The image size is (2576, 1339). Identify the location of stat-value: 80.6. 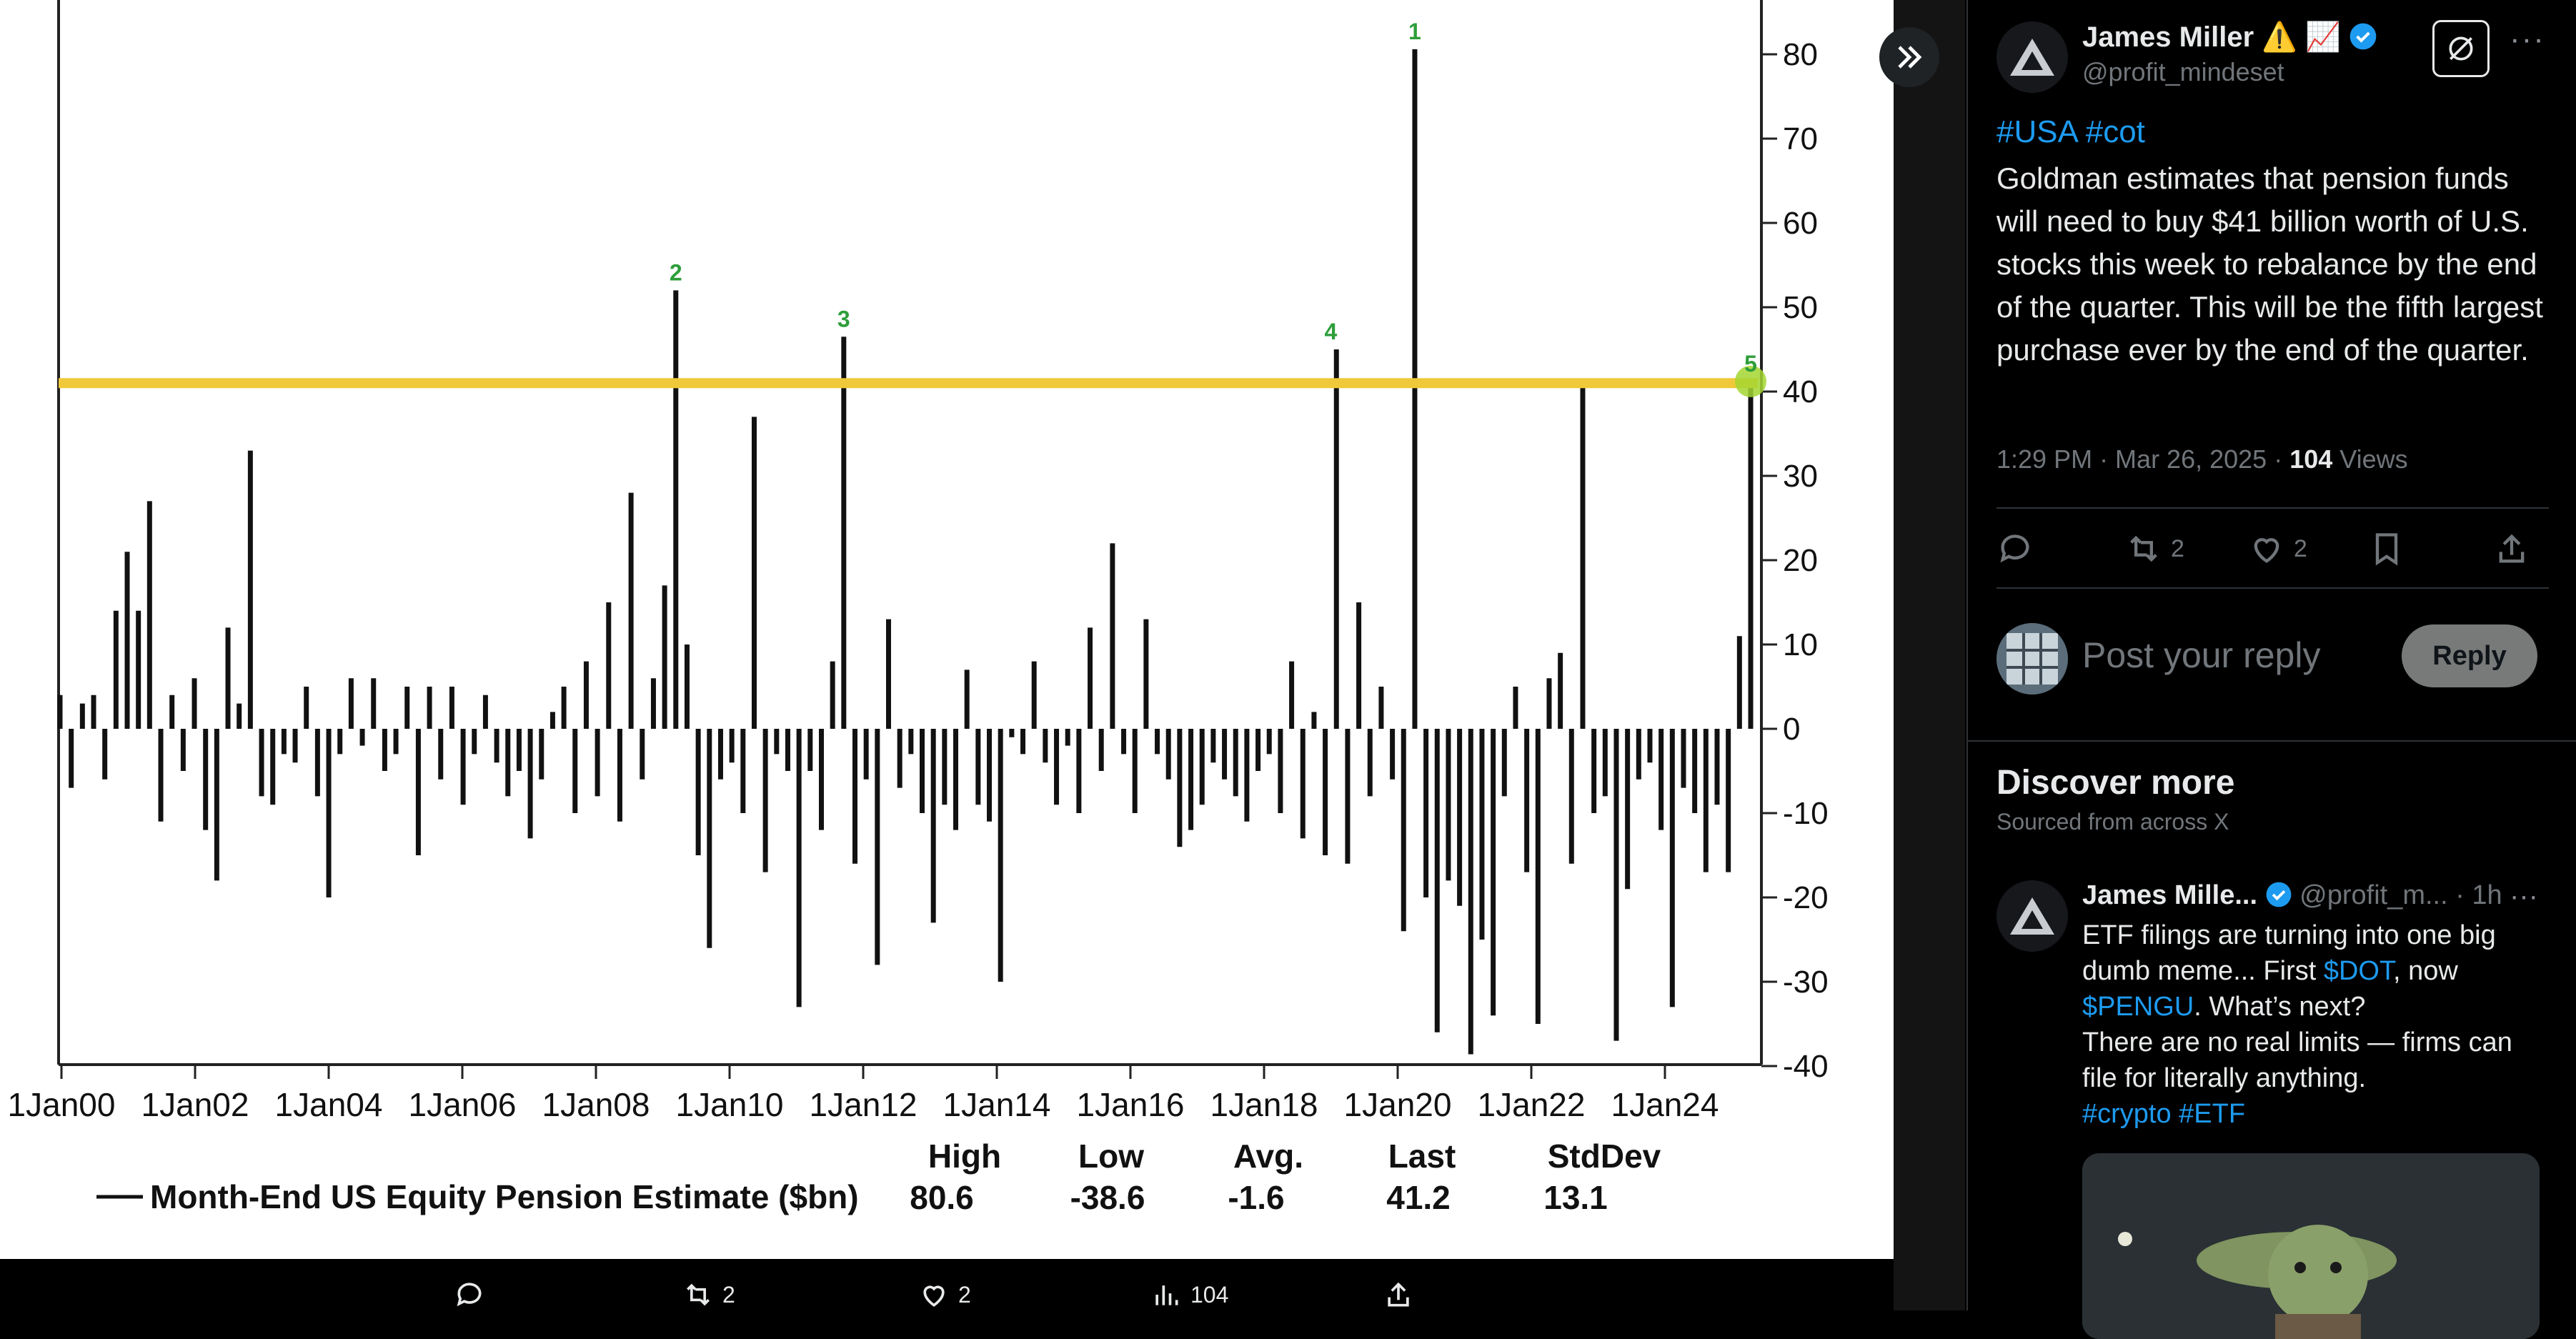
(942, 1198).